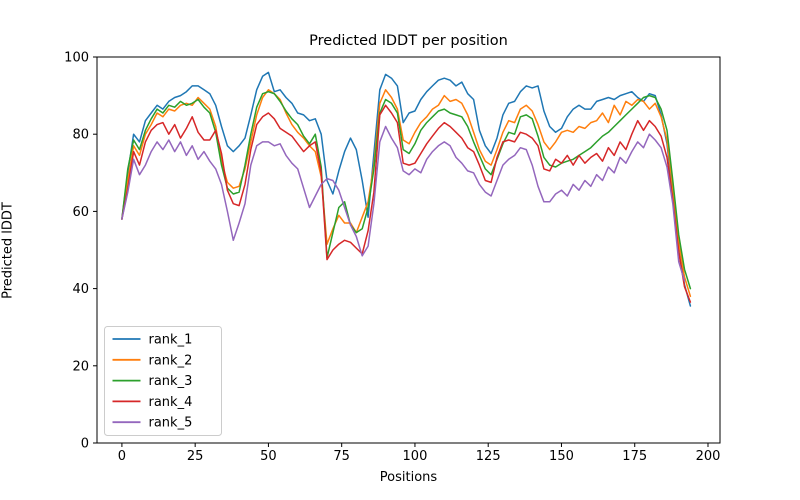 The image size is (800, 500). I want to click on y-tick-label: 100, so click(76, 58).